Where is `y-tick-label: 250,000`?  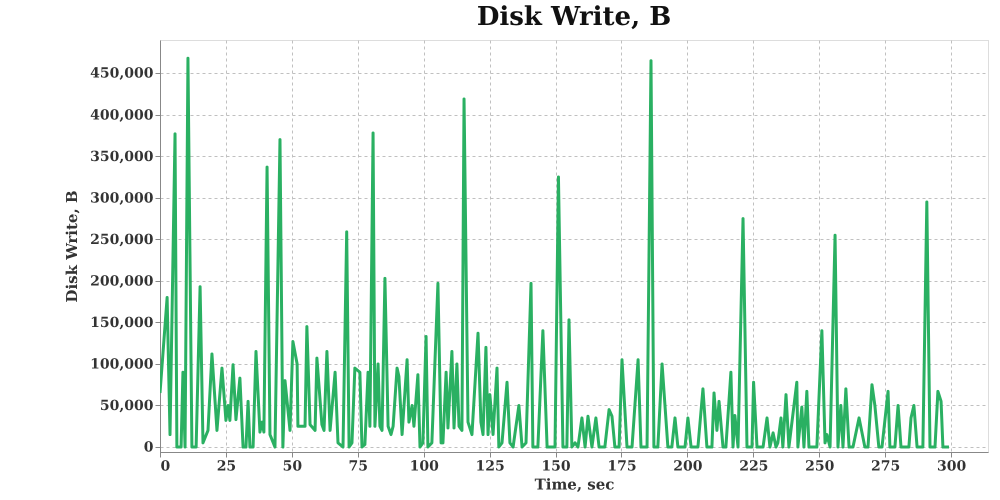
y-tick-label: 250,000 is located at coordinates (122, 240).